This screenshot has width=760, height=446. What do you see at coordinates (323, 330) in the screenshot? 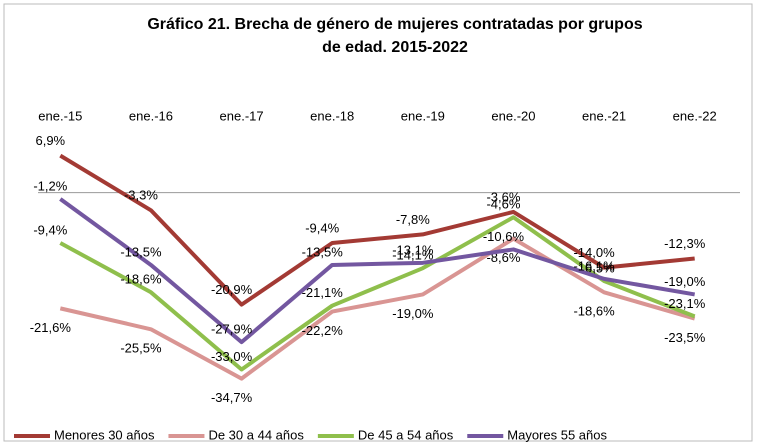
I see `data-label: -22,2%` at bounding box center [323, 330].